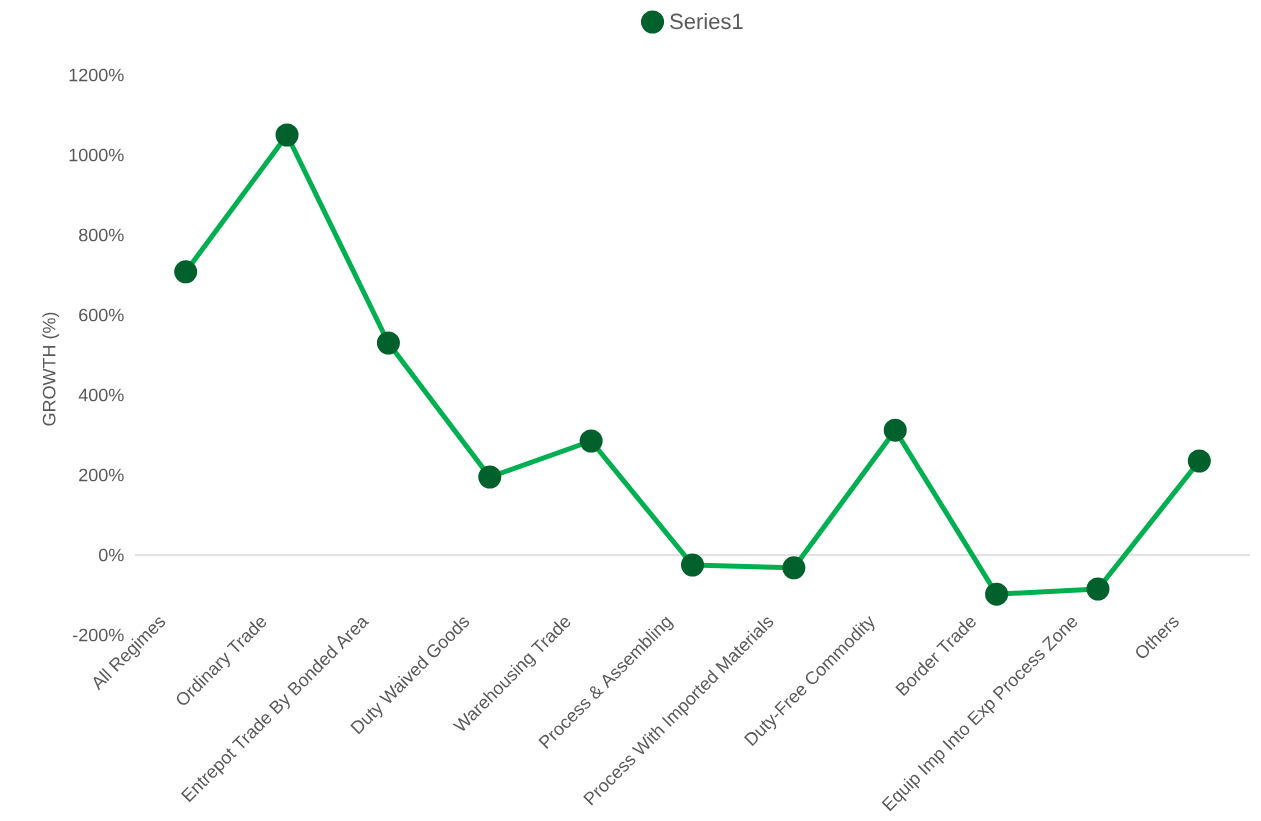 The width and height of the screenshot is (1261, 821). I want to click on y-axis-title: GROWTH (%), so click(51, 369).